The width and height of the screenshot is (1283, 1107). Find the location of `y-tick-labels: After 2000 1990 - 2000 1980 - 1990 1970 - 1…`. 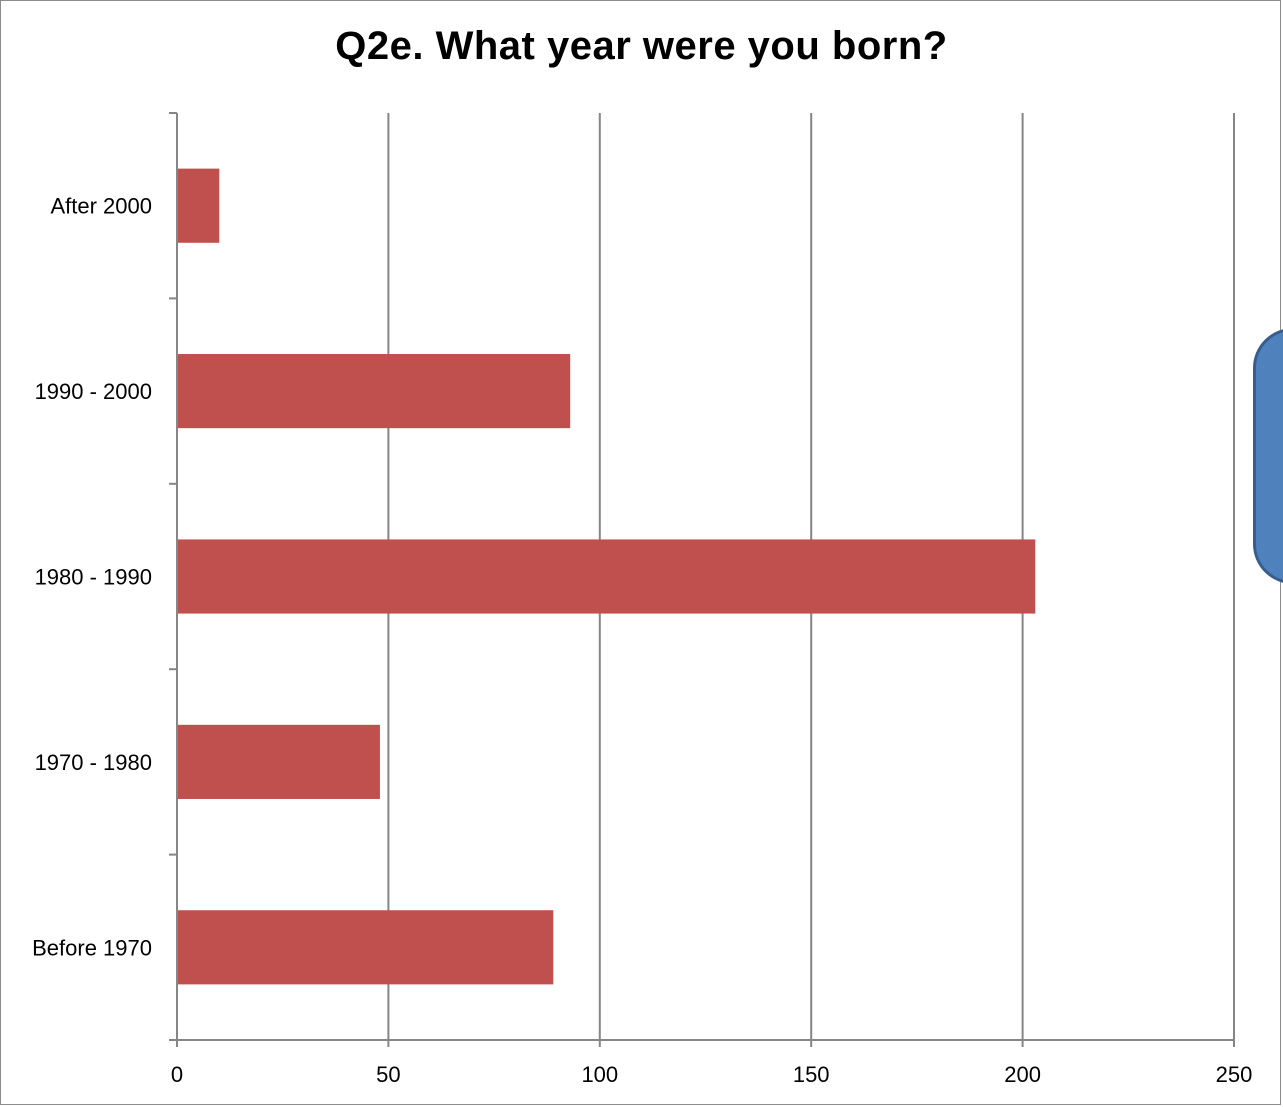

y-tick-labels: After 2000 1990 - 2000 1980 - 1990 1970 - 1… is located at coordinates (92, 577).